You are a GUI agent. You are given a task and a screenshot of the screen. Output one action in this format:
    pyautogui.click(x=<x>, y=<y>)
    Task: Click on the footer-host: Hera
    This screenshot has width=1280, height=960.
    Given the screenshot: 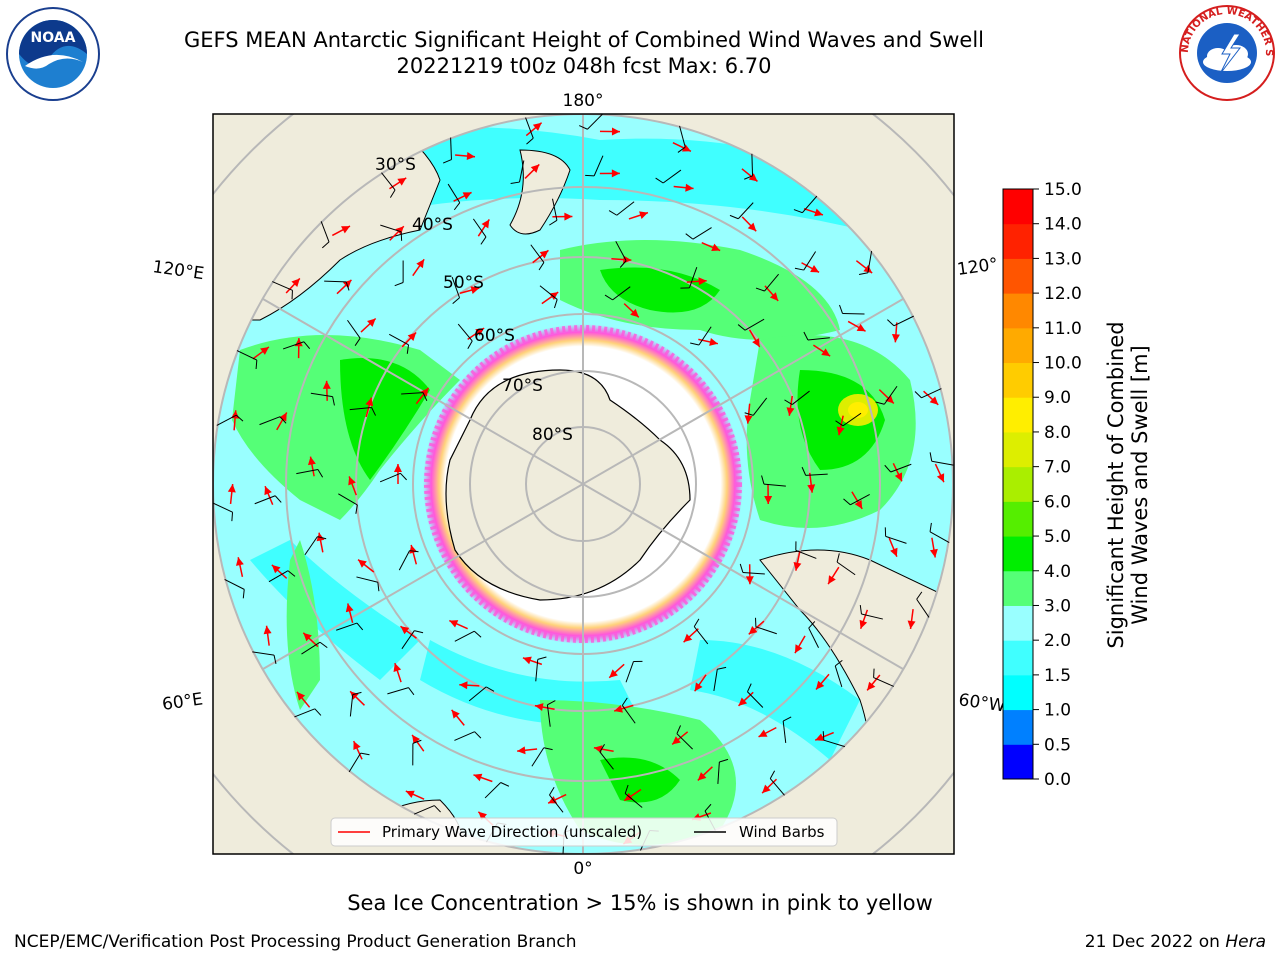 What is the action you would take?
    pyautogui.click(x=1245, y=942)
    